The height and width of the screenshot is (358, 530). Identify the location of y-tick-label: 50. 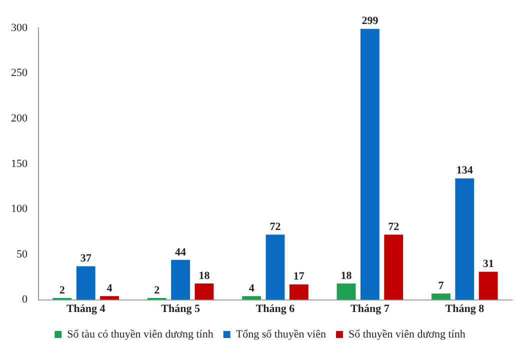
(22, 254).